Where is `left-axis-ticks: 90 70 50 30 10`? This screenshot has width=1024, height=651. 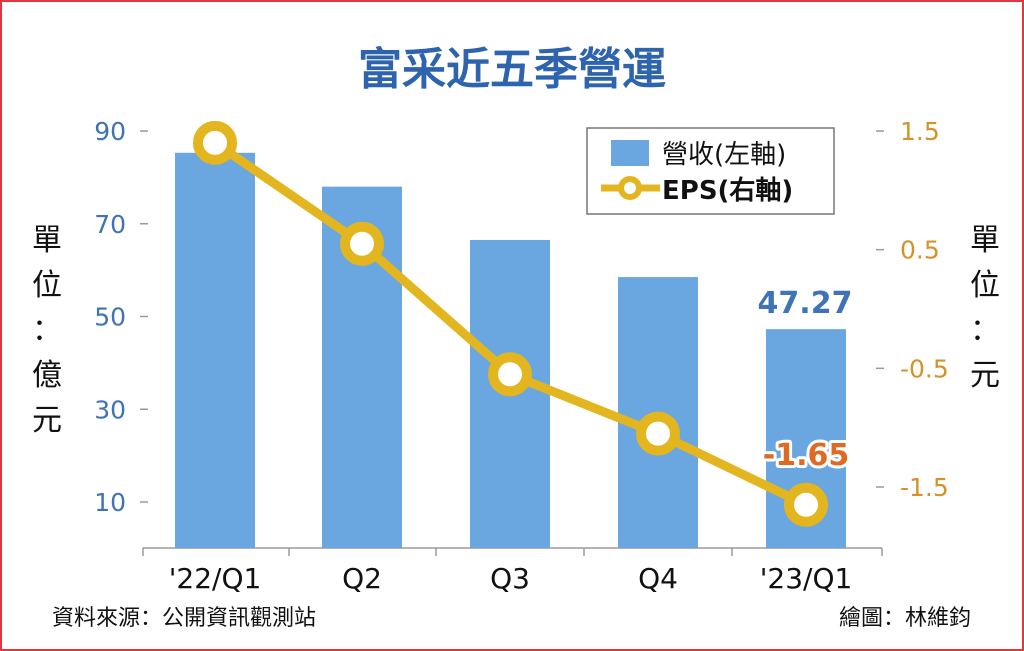
left-axis-ticks: 90 70 50 30 10 is located at coordinates (121, 317).